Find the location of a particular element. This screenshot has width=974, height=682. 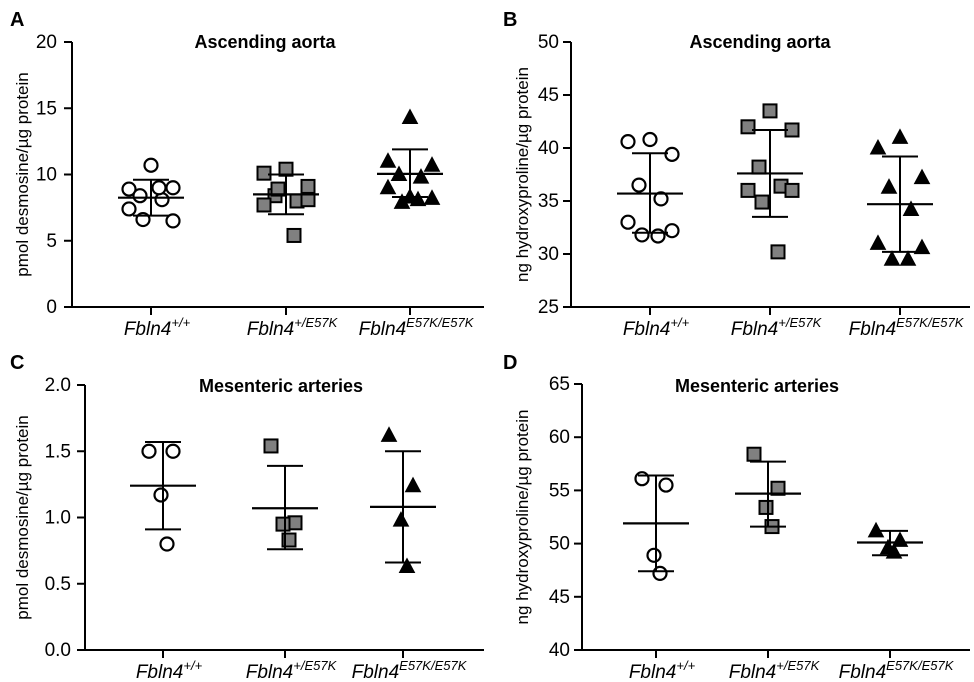

y-tick-label: 10 is located at coordinates (46, 175).